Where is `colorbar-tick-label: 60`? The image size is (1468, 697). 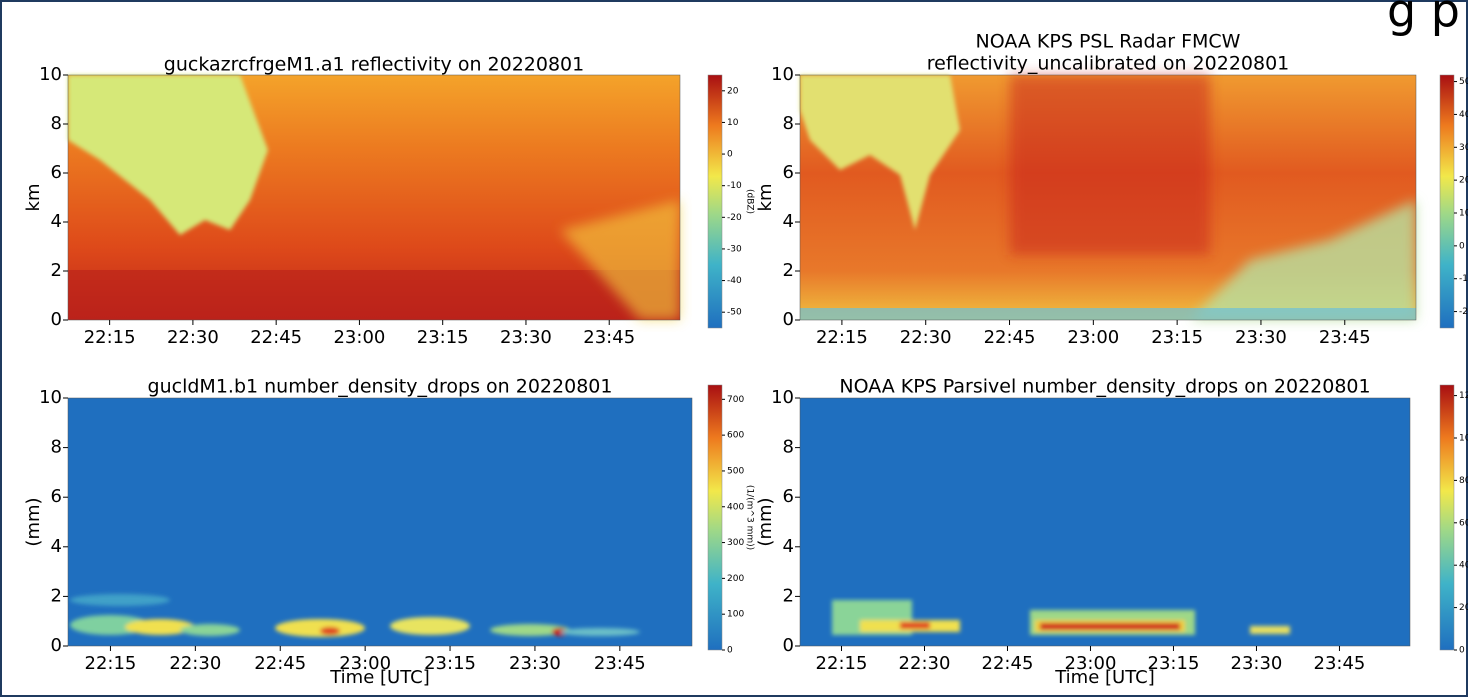
colorbar-tick-label: 60 is located at coordinates (1463, 523).